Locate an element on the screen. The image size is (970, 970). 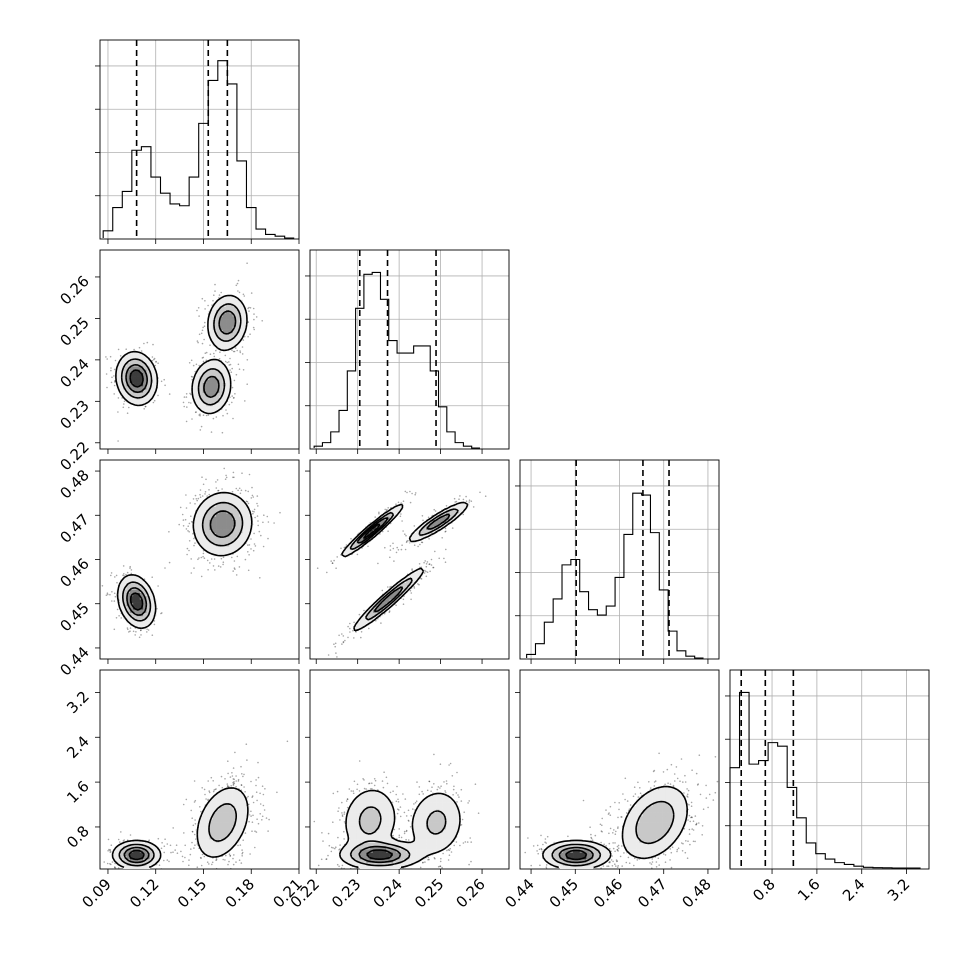
x-tick-label: 0.47 is located at coordinates (652, 893).